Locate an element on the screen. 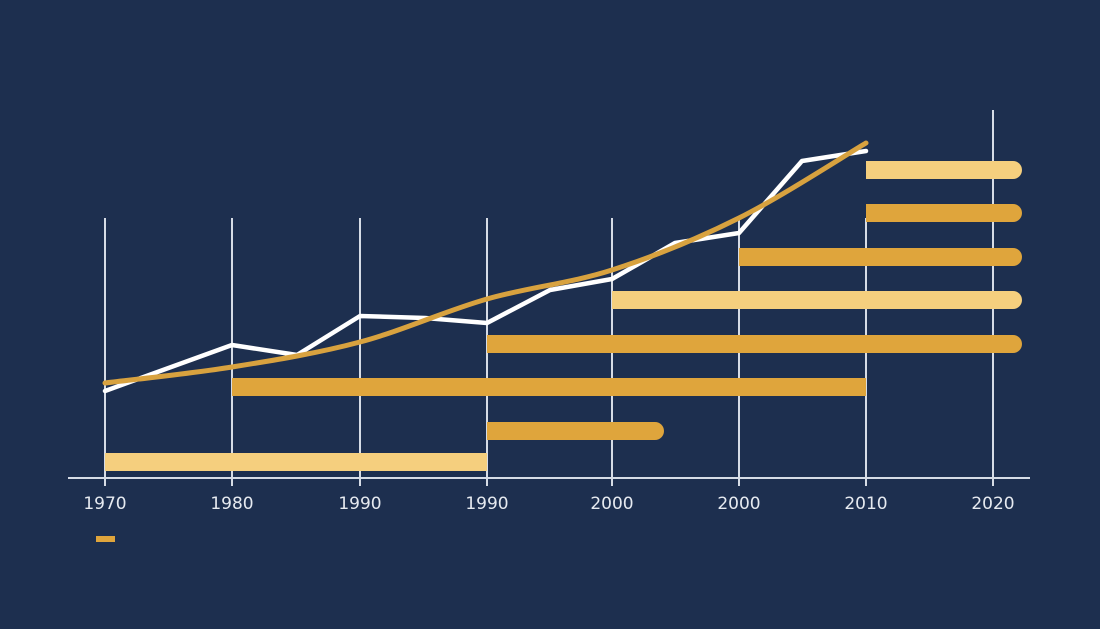 This screenshot has width=1100, height=629. x-tick-label: 2010 is located at coordinates (865, 504).